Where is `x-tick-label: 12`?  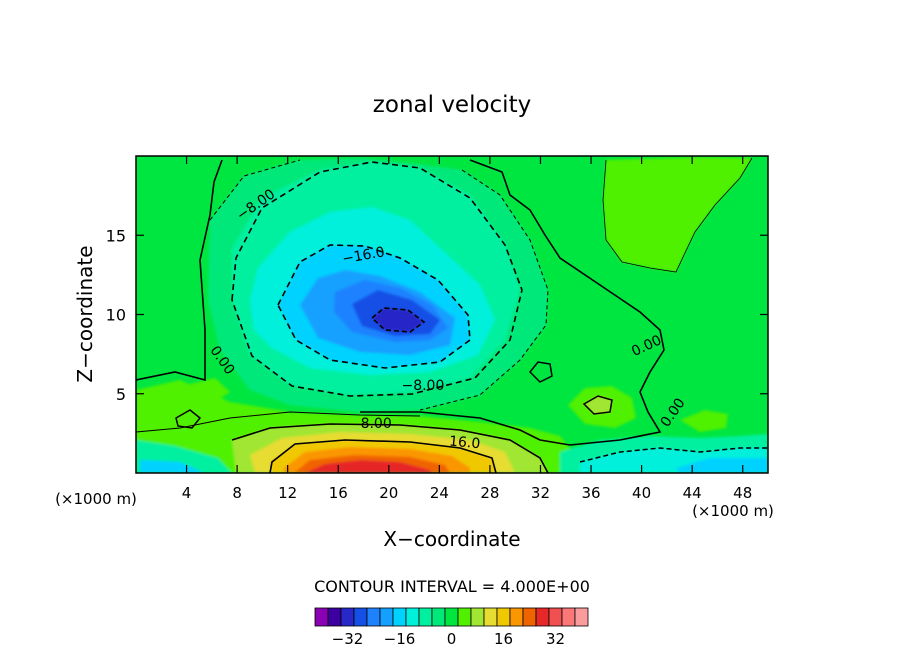
x-tick-label: 12 is located at coordinates (287, 493).